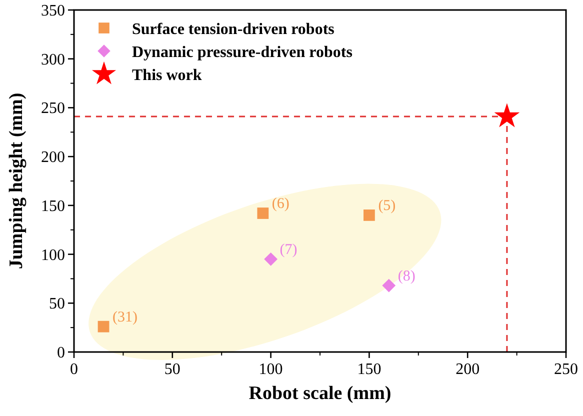 Image resolution: width=583 pixels, height=416 pixels. What do you see at coordinates (407, 276) in the screenshot?
I see `annotation: (8)` at bounding box center [407, 276].